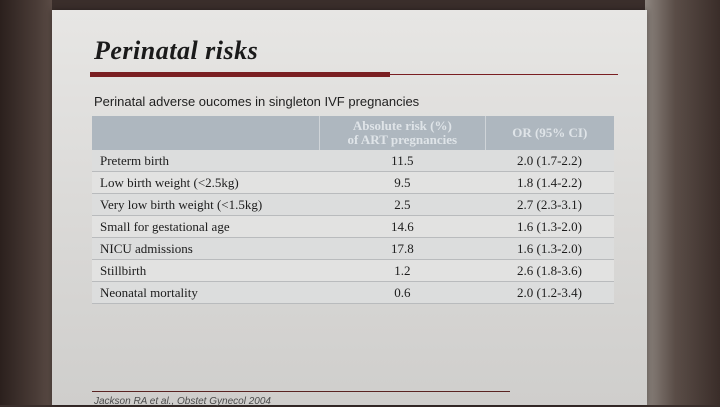 Image resolution: width=720 pixels, height=407 pixels. I want to click on table-row: Stillbirth 1.2 2.6 (1.8-3.6), so click(353, 270).